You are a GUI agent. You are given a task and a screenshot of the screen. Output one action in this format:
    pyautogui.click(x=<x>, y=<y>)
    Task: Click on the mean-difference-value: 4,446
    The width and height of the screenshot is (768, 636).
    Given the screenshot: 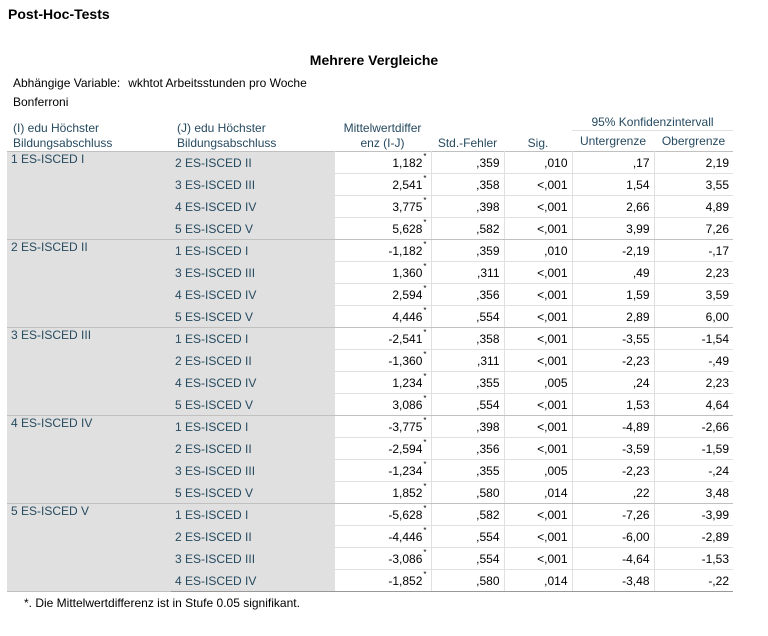 What is the action you would take?
    pyautogui.click(x=407, y=316)
    